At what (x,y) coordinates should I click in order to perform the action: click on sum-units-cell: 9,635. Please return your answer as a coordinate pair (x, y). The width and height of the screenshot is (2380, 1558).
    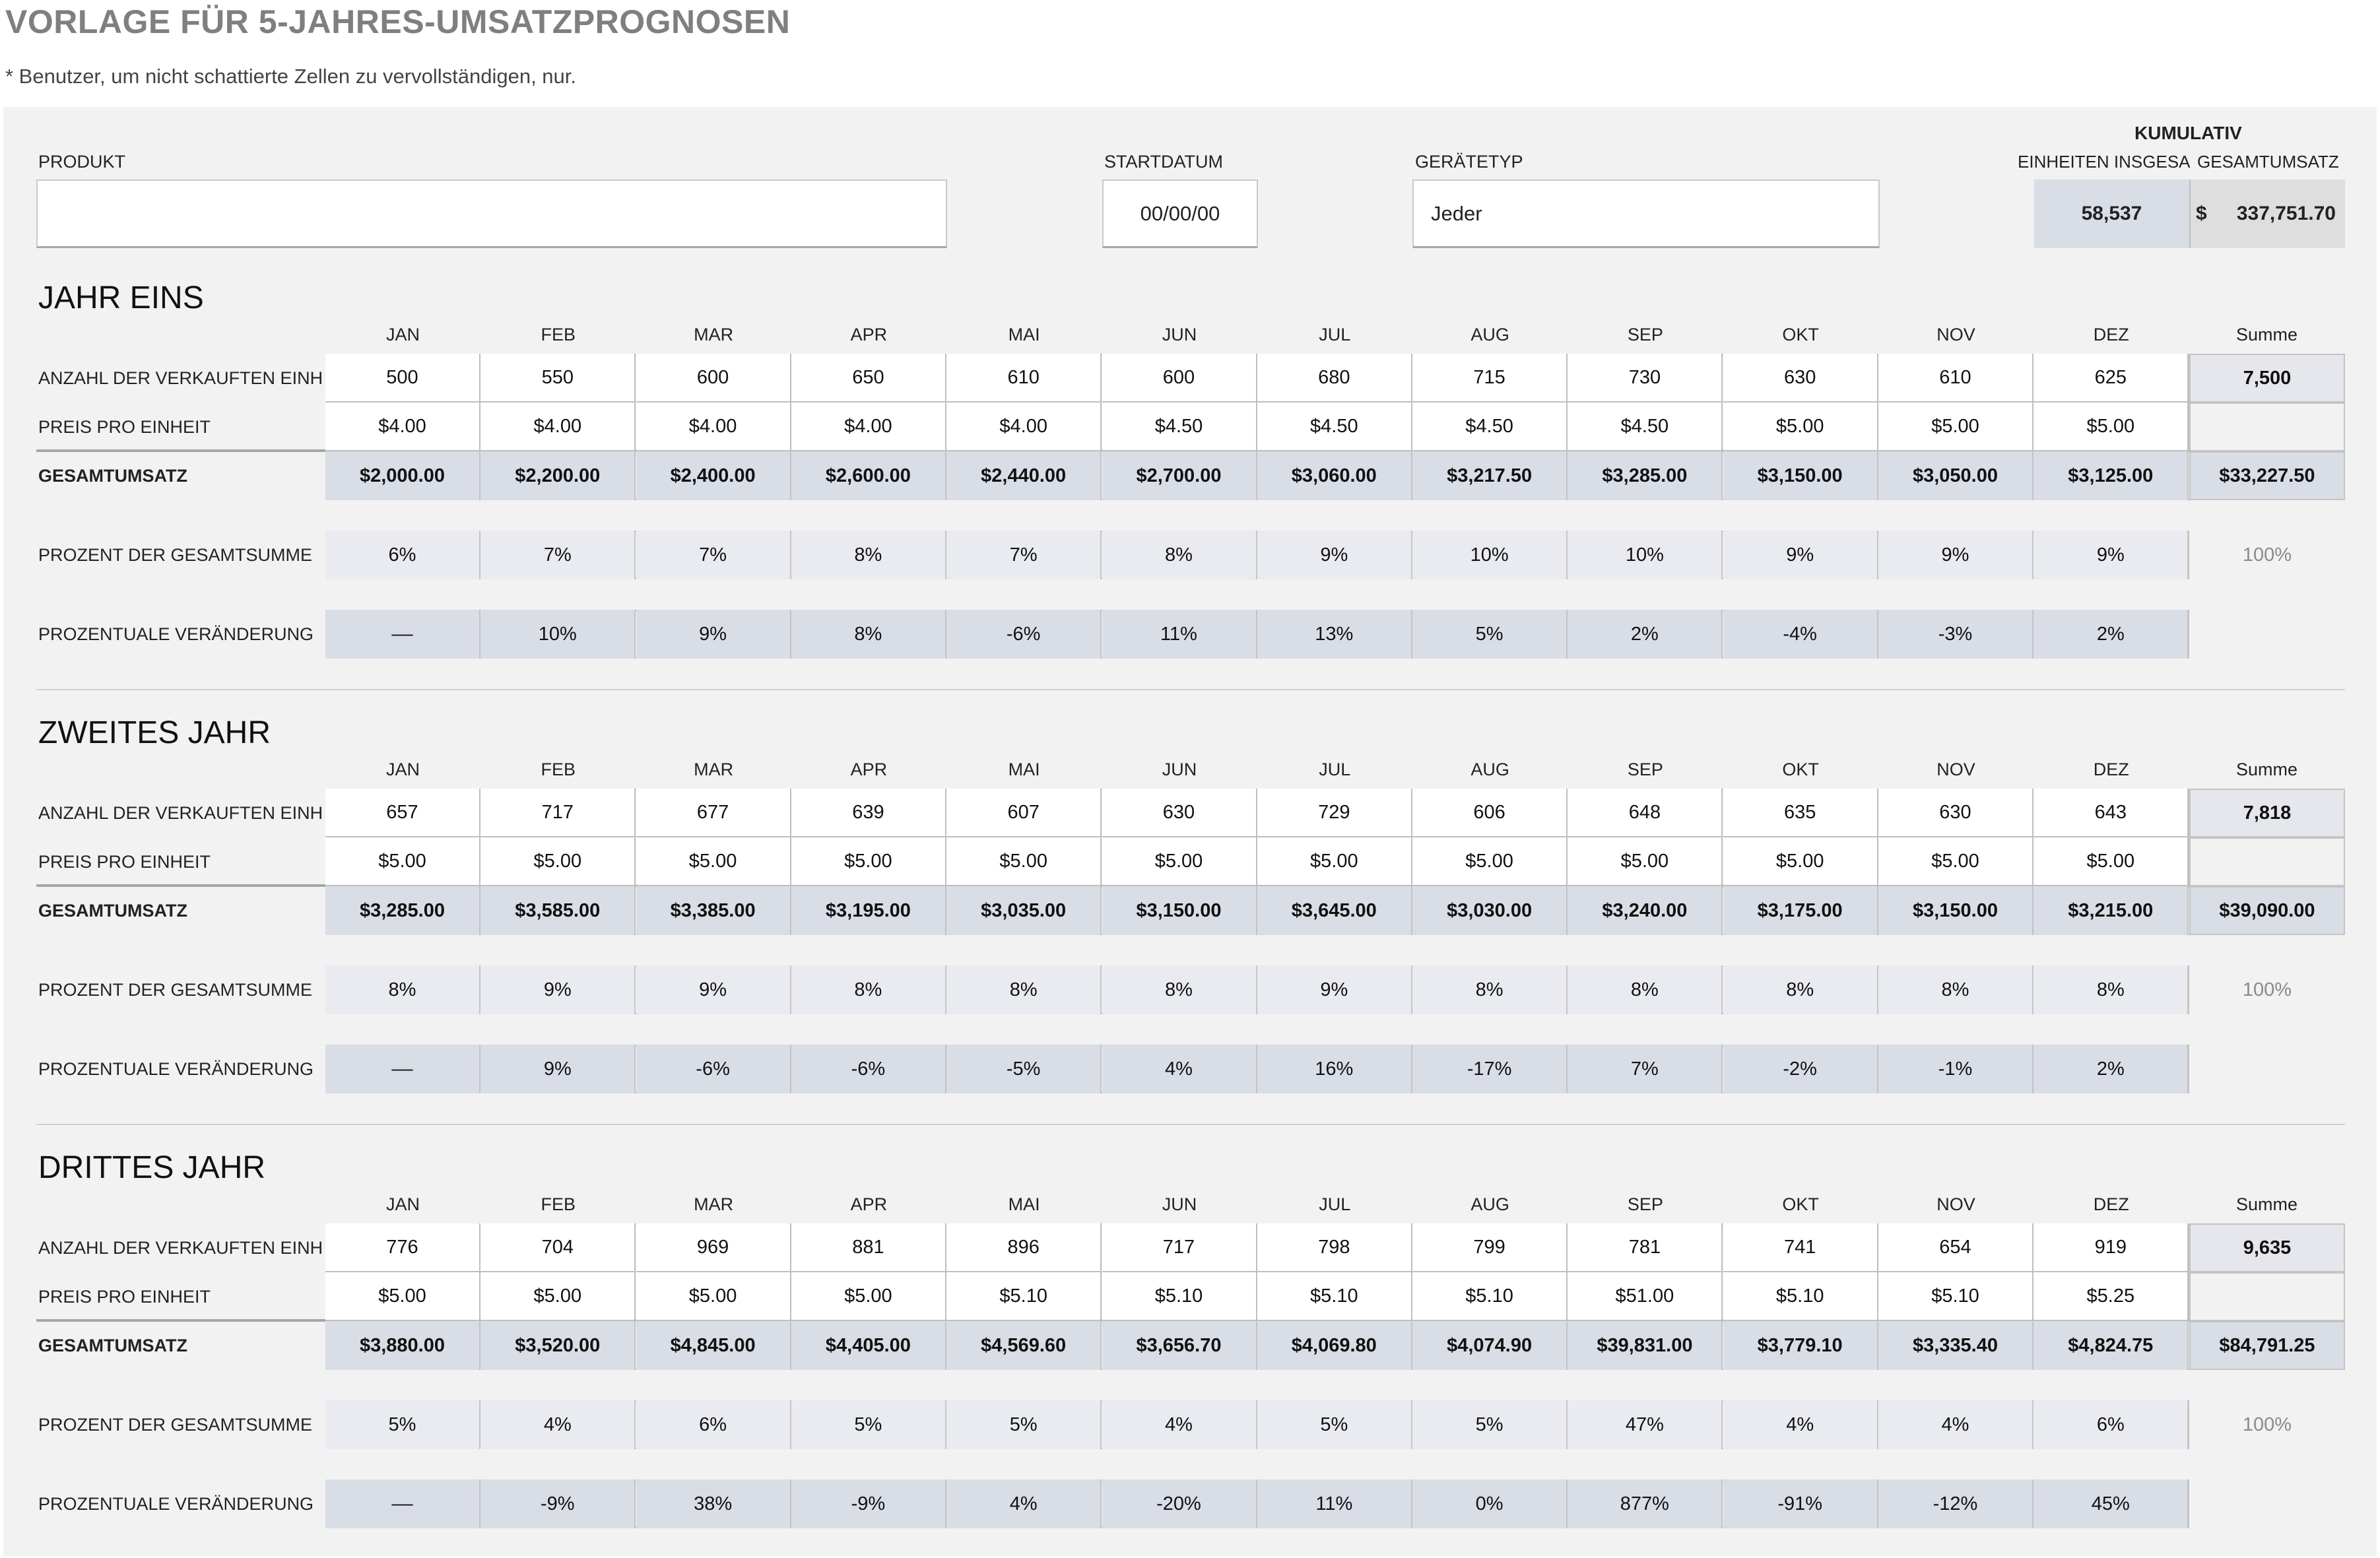
    Looking at the image, I should click on (2267, 1247).